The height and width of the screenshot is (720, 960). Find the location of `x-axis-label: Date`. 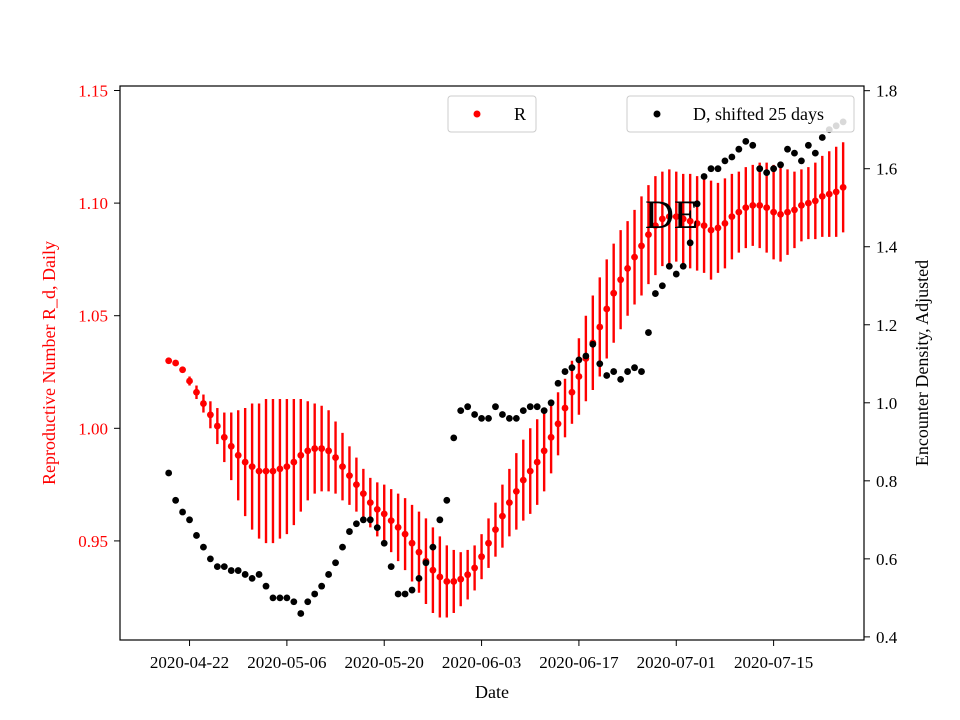

x-axis-label: Date is located at coordinates (492, 692).